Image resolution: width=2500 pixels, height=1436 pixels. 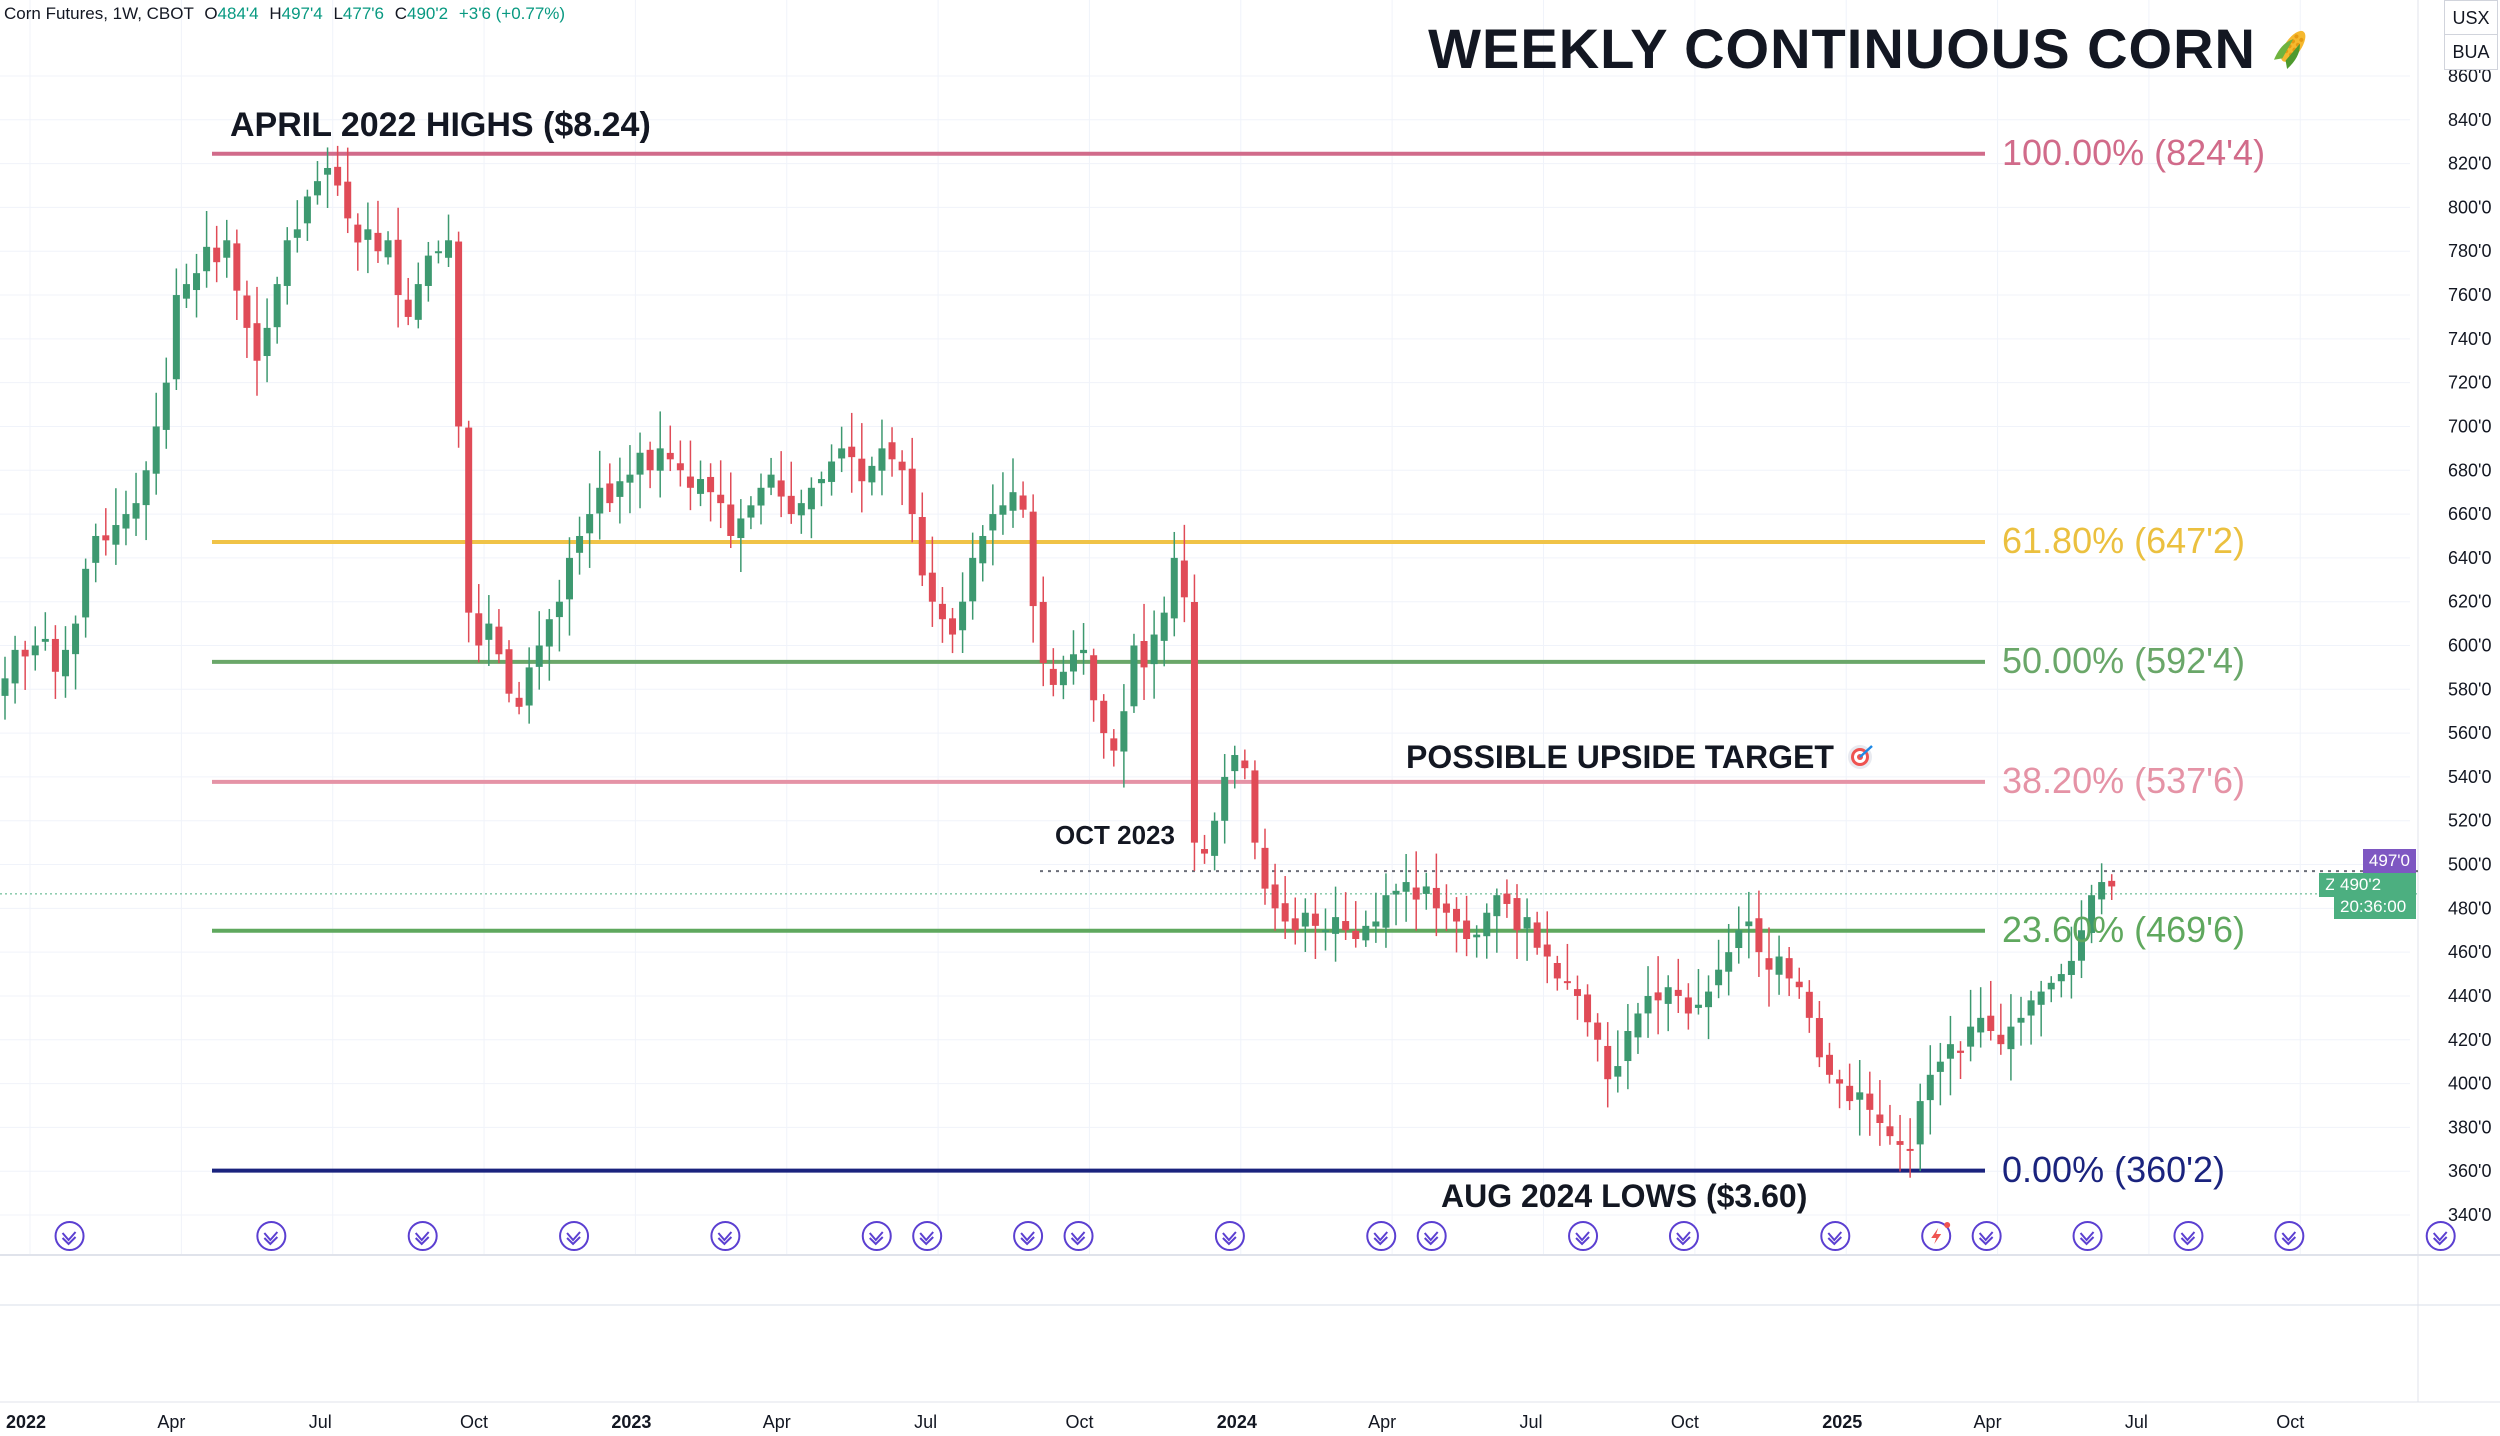 What do you see at coordinates (1531, 1422) in the screenshot?
I see `time-tick-label: Jul` at bounding box center [1531, 1422].